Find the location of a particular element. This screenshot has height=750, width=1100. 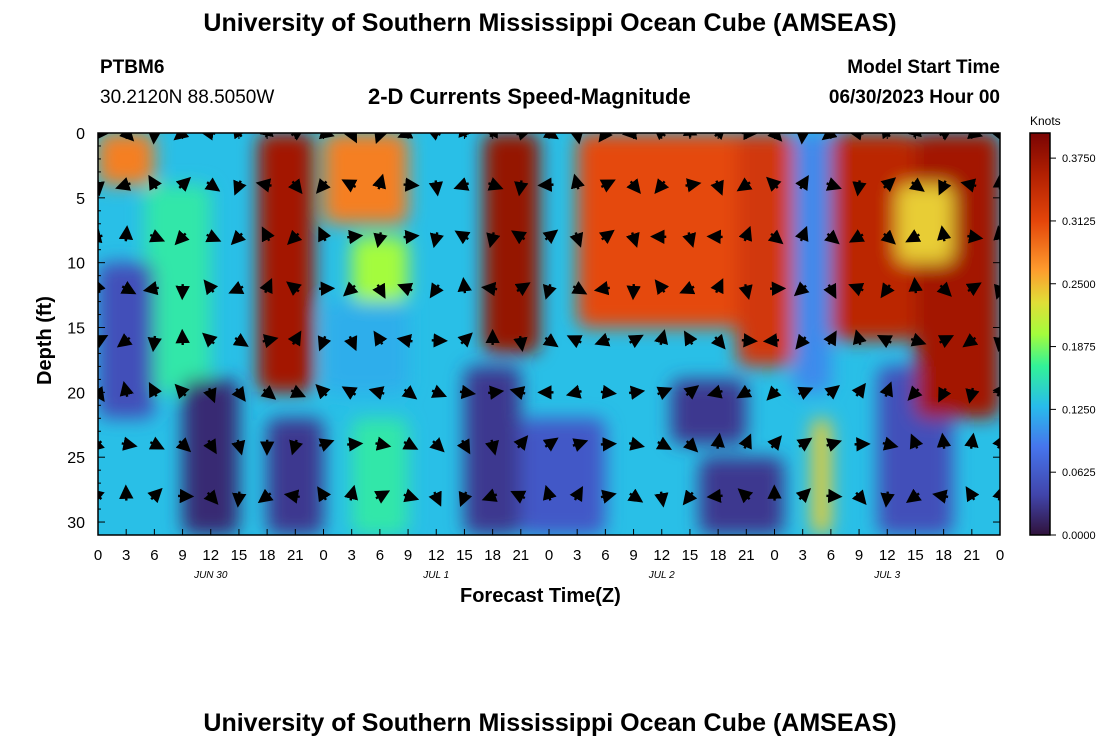

colorbar-tick-label: 0.0625 is located at coordinates (1079, 473).